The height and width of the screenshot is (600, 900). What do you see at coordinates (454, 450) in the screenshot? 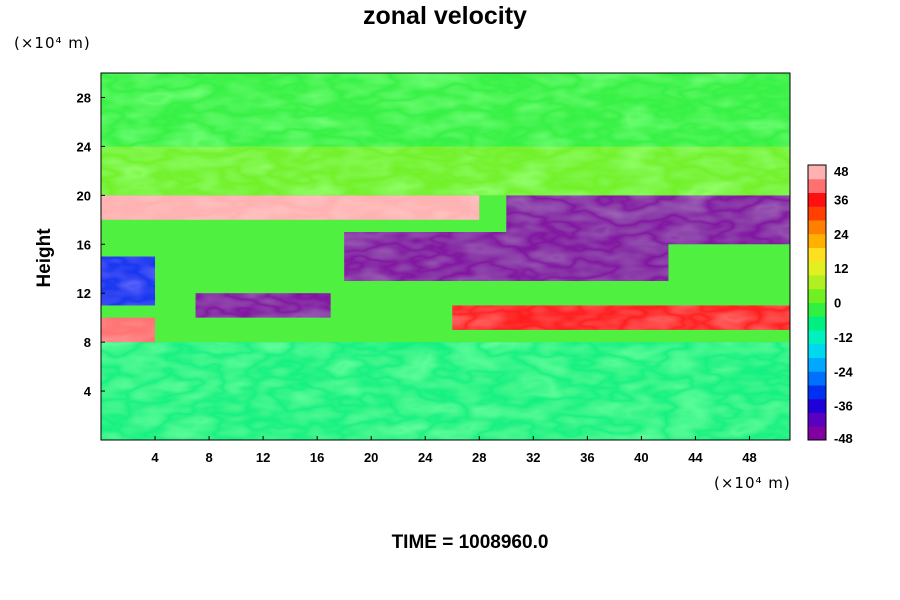
I see `x-axis-ticks: 4 8 12 16 20 24 28 32 36 40 44 48` at bounding box center [454, 450].